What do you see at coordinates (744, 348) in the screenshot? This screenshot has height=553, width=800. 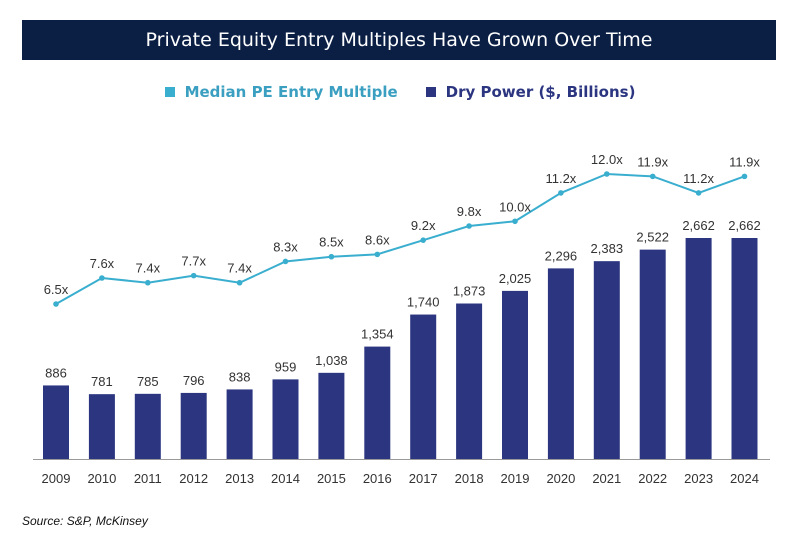 I see `bar-2024` at bounding box center [744, 348].